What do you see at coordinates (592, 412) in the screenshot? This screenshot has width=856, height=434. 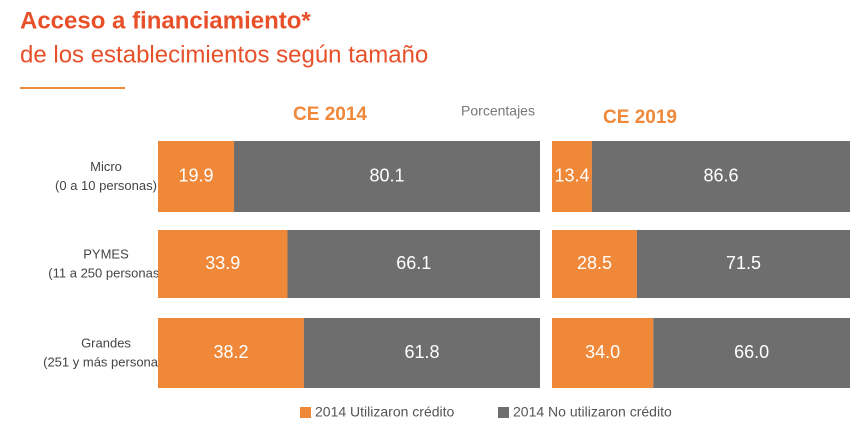 I see `legend-label: 2014 No utilizaron crédito` at bounding box center [592, 412].